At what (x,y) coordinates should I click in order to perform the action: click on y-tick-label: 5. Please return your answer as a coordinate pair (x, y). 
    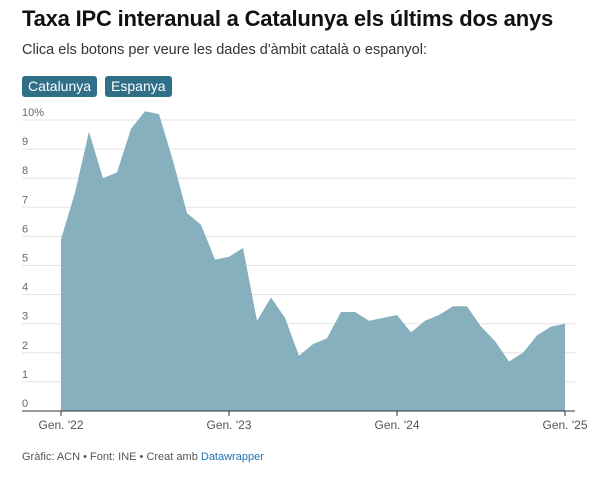
    Looking at the image, I should click on (25, 259).